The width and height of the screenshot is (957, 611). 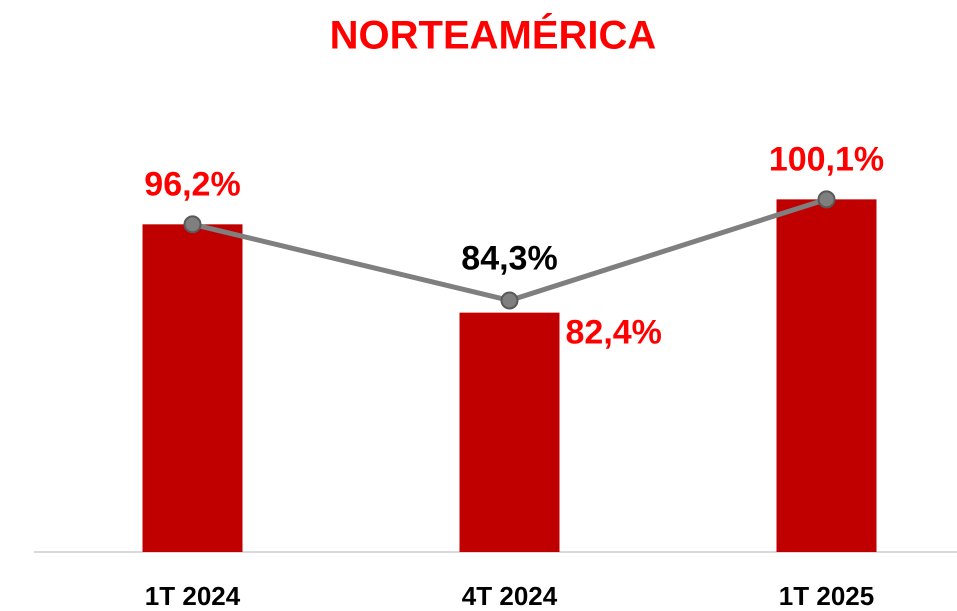 What do you see at coordinates (192, 184) in the screenshot?
I see `bar-label: 96,2%` at bounding box center [192, 184].